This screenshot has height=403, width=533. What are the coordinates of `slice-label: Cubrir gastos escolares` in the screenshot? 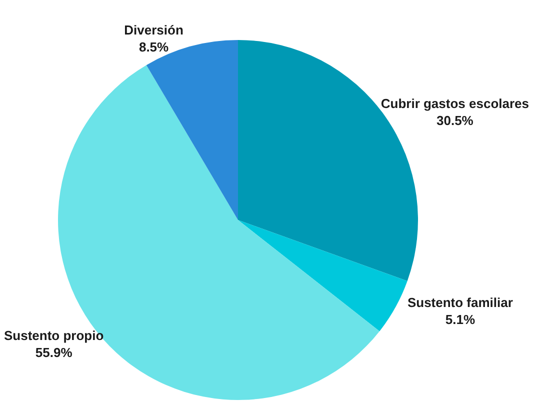 It's located at (455, 103).